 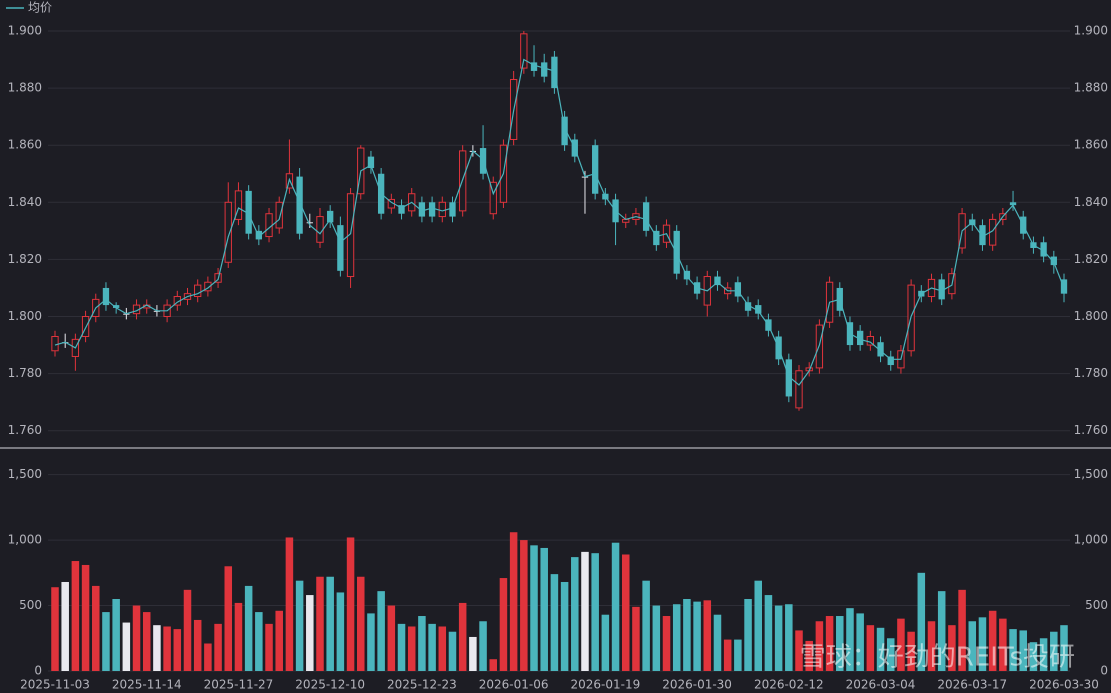 What do you see at coordinates (514, 685) in the screenshot?
I see `x-tick-label: 2026-01-06` at bounding box center [514, 685].